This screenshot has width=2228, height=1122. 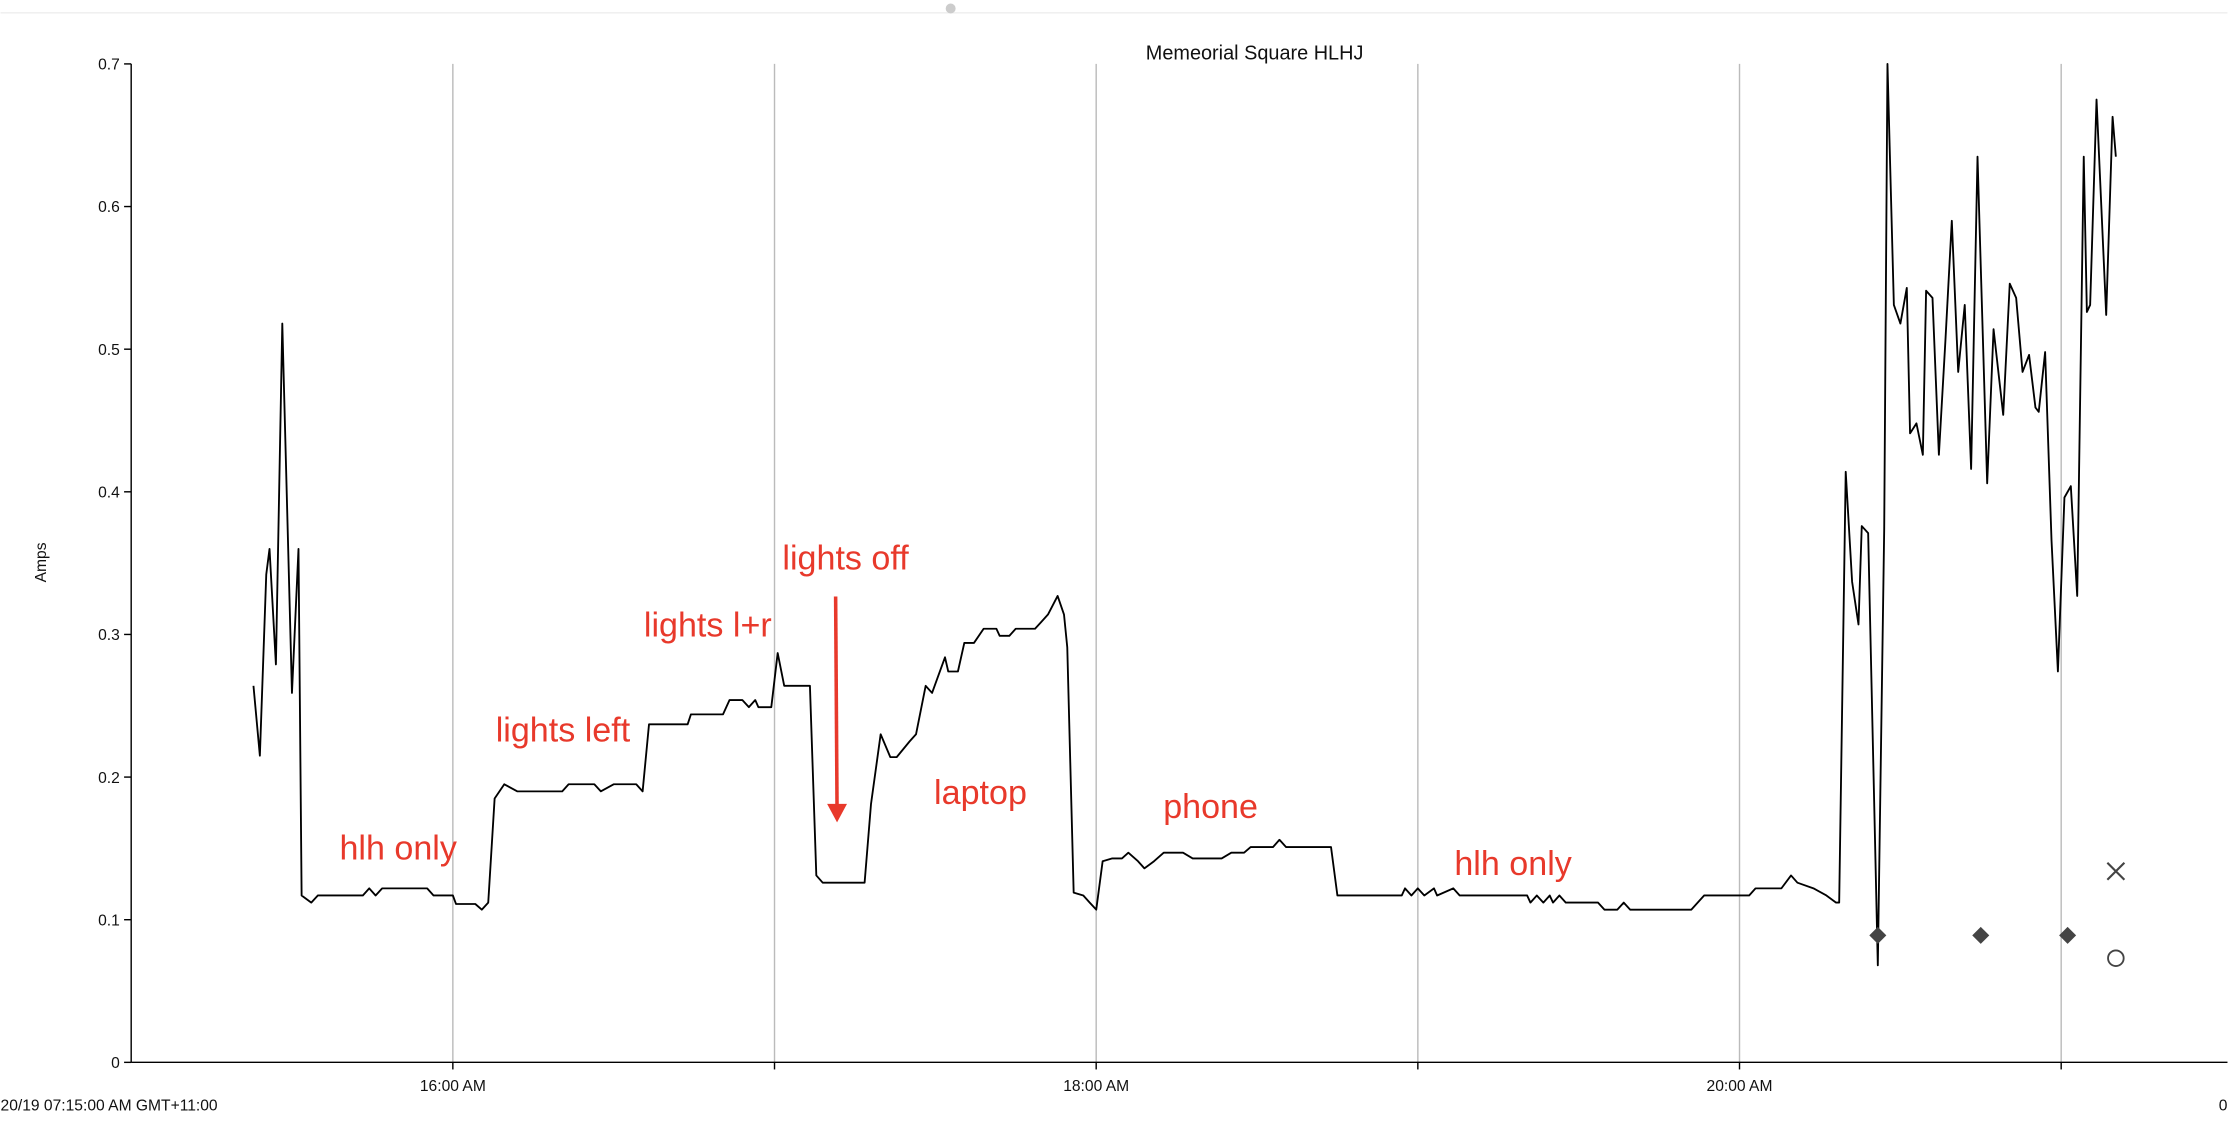 What do you see at coordinates (950, 8) in the screenshot?
I see `resize-handle` at bounding box center [950, 8].